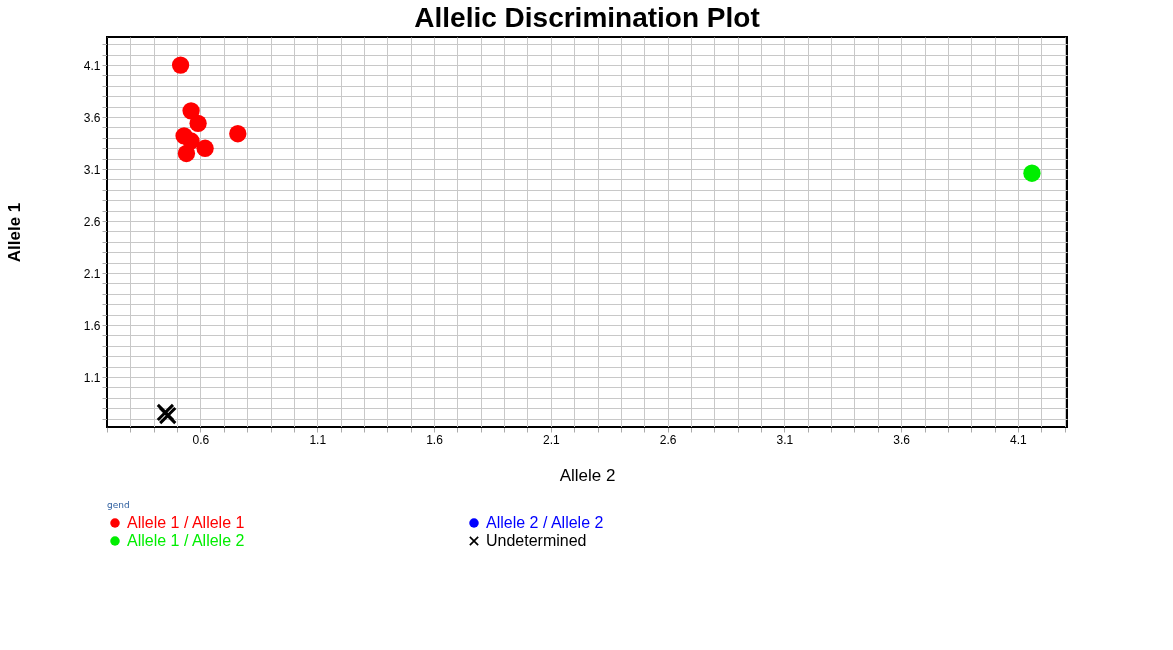 The image size is (1173, 650). What do you see at coordinates (92, 377) in the screenshot?
I see `y-tick-label: 1.1` at bounding box center [92, 377].